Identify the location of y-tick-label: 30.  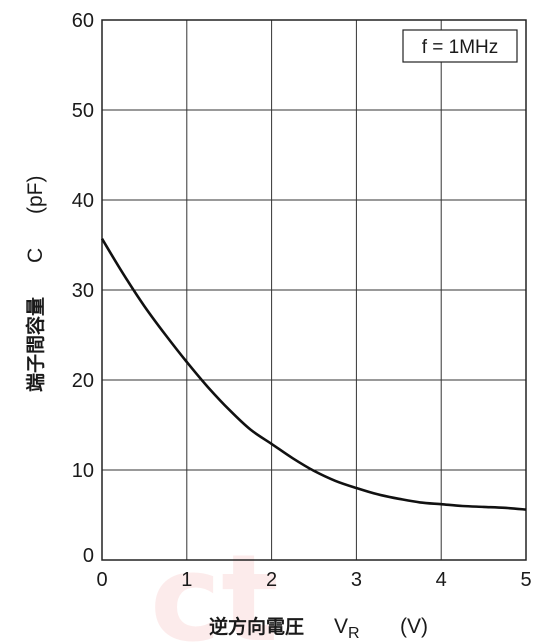
(83, 291).